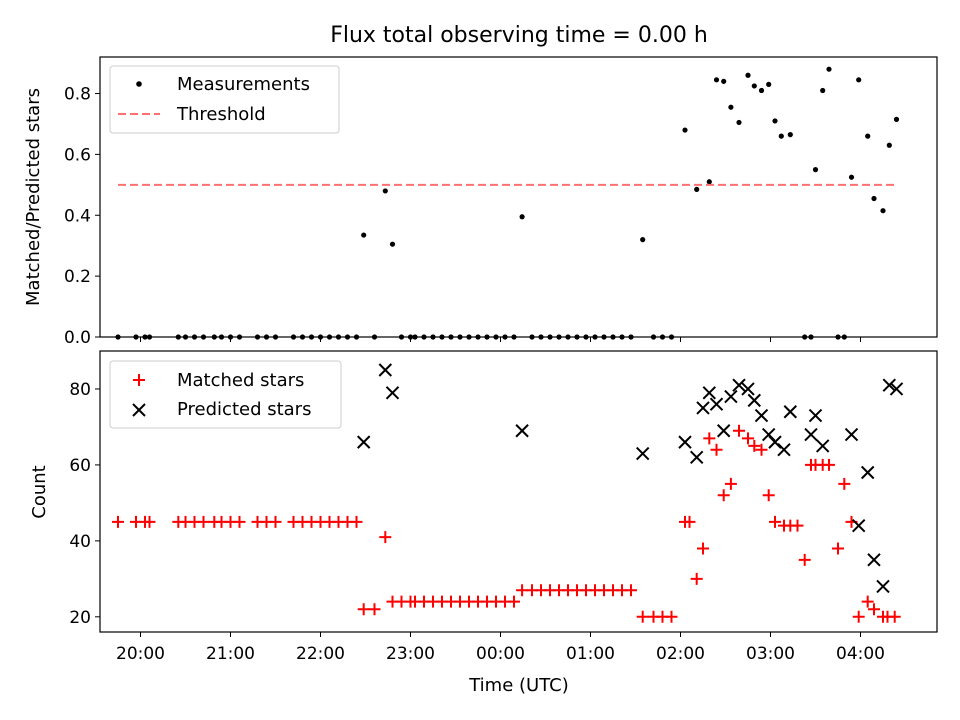 The width and height of the screenshot is (960, 720). I want to click on count-legend: Matched stars Predicted stars, so click(225, 394).